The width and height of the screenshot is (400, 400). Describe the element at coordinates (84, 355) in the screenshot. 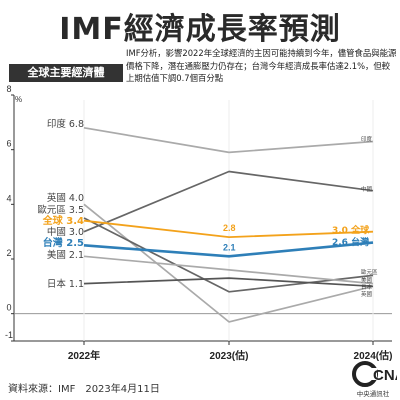

I see `x-tick-label: 2022年` at that location.